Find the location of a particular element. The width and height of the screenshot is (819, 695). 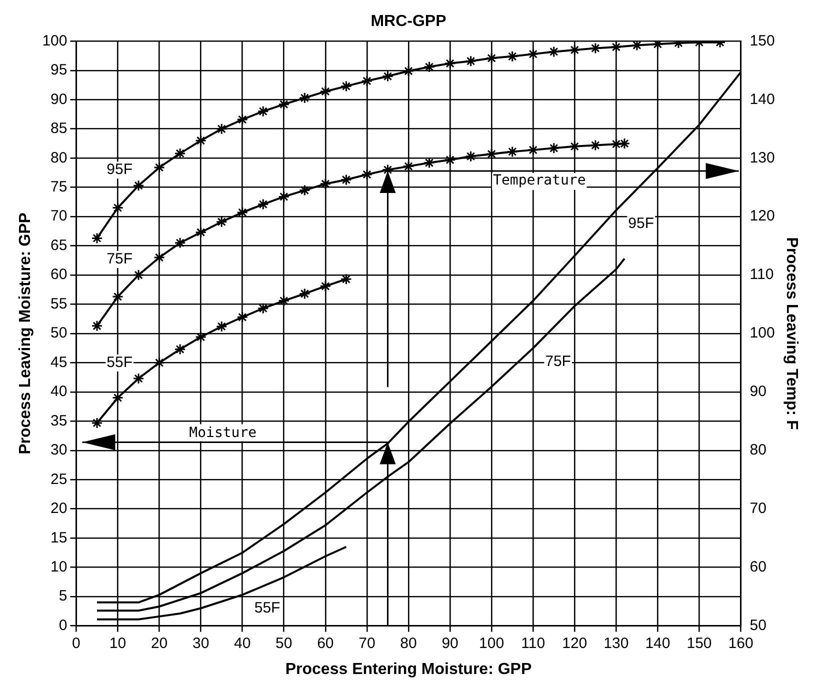

y-tick-label: 95 is located at coordinates (59, 70).